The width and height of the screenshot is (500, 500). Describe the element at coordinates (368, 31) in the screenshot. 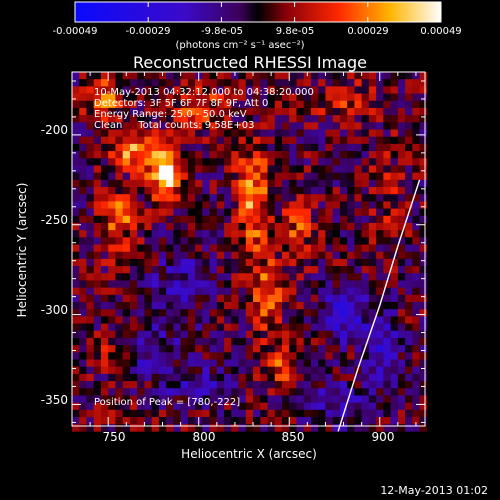

I see `colorbar-tick-label: 0.00029` at that location.